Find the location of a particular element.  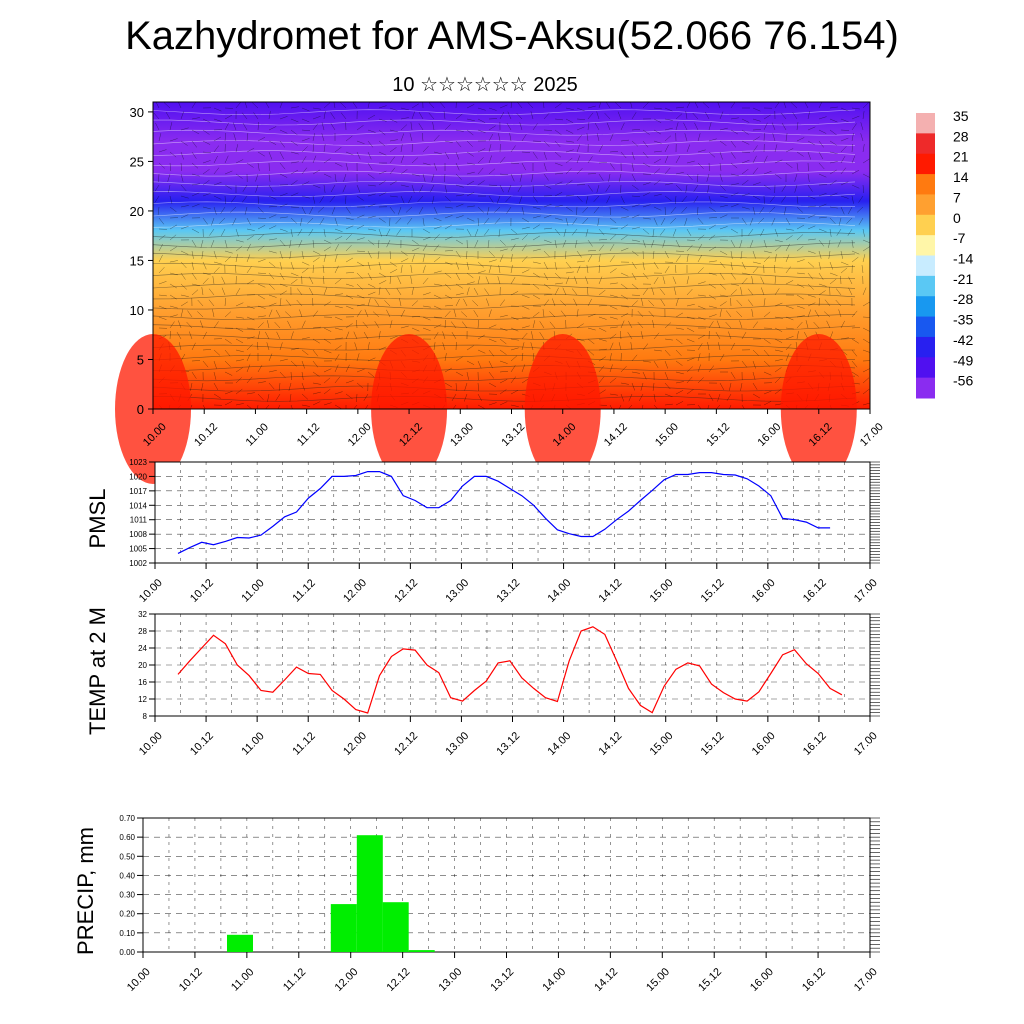

colorbar-label: -21 is located at coordinates (963, 279).